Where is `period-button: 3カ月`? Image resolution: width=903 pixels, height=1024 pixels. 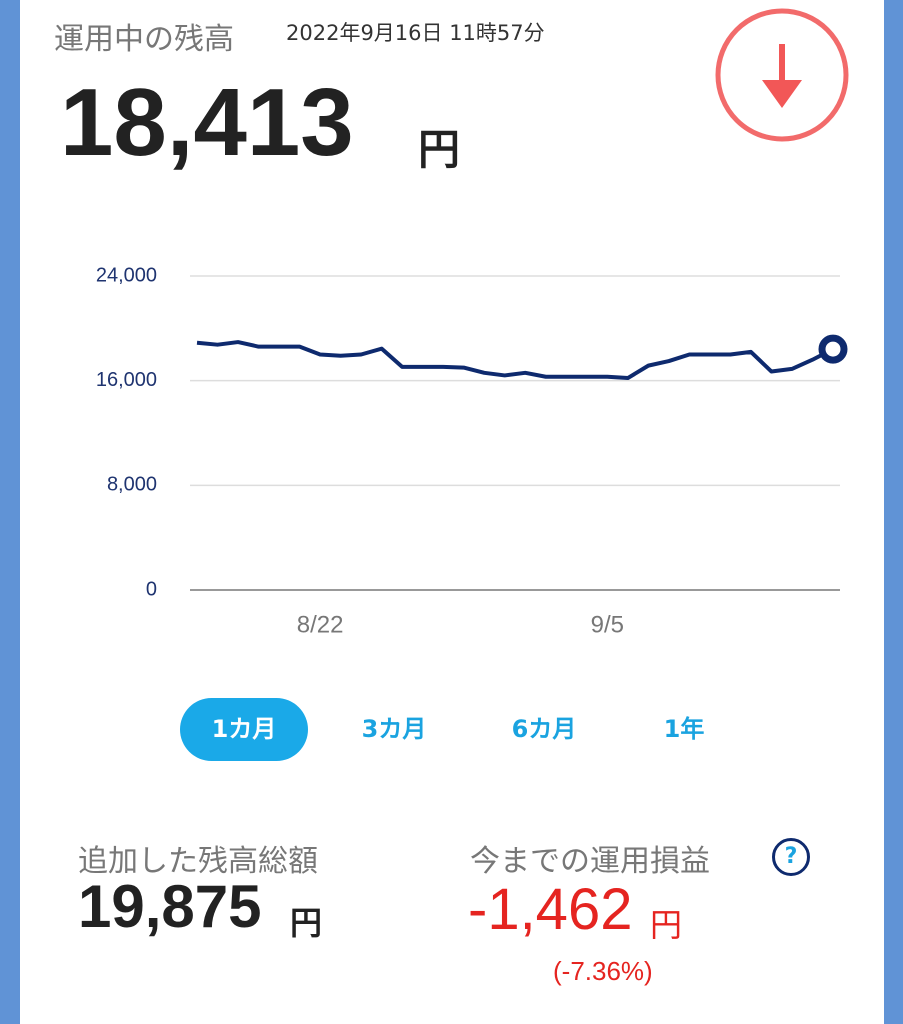
period-button: 3カ月 is located at coordinates (394, 729).